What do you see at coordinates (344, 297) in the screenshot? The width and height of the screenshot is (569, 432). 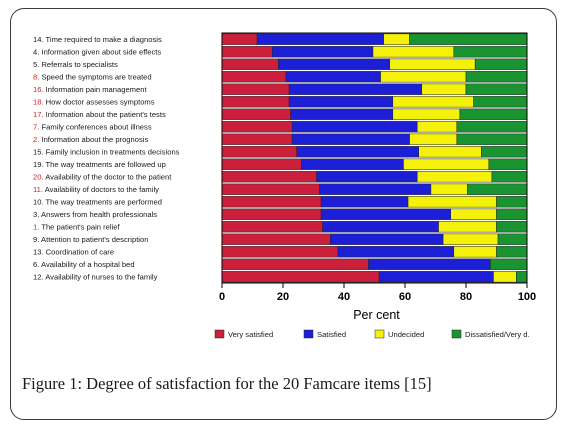 I see `x-tick-label: 40` at bounding box center [344, 297].